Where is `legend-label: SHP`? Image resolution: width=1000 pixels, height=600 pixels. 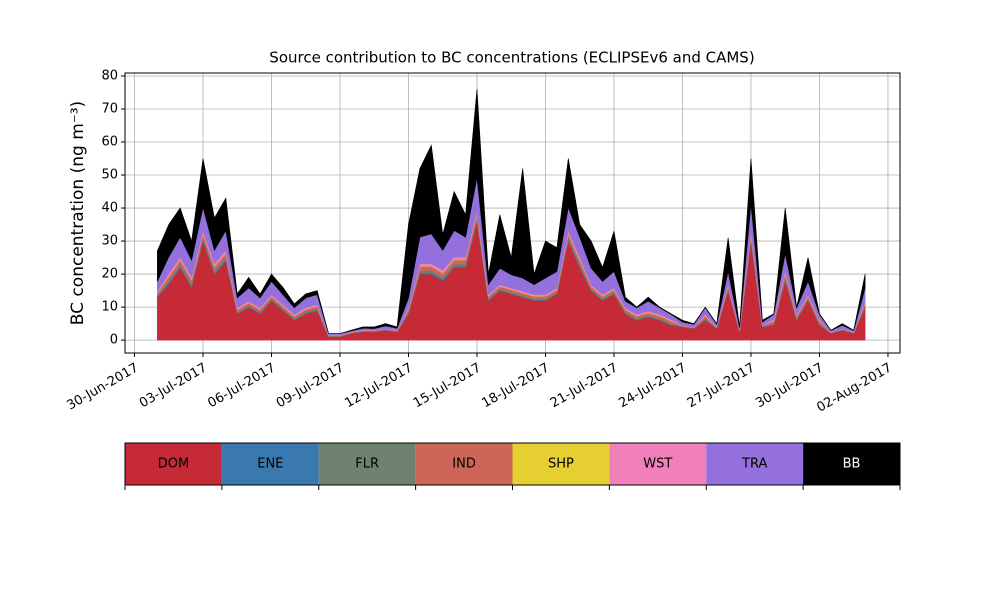 legend-label: SHP is located at coordinates (561, 464).